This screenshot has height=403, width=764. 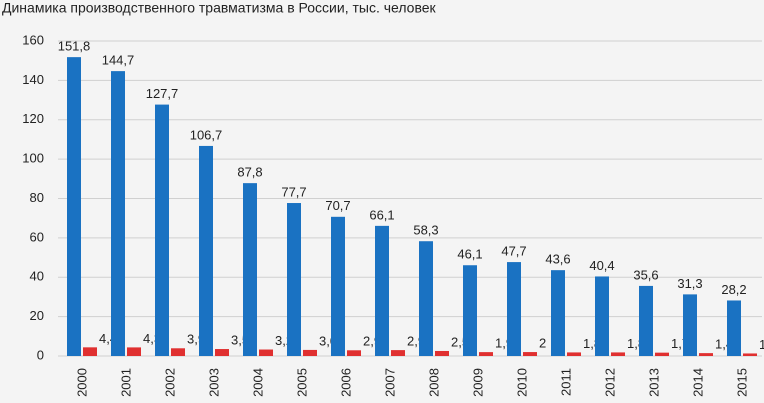 I want to click on value-label: 87,8, so click(x=249, y=172).